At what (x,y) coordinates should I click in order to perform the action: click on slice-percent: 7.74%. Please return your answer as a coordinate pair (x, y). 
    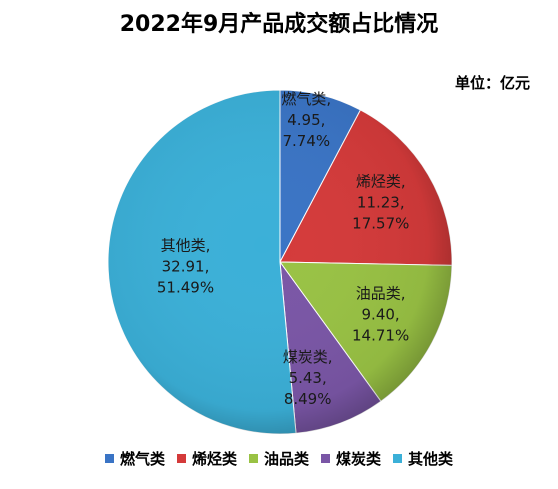
    Looking at the image, I should click on (306, 141).